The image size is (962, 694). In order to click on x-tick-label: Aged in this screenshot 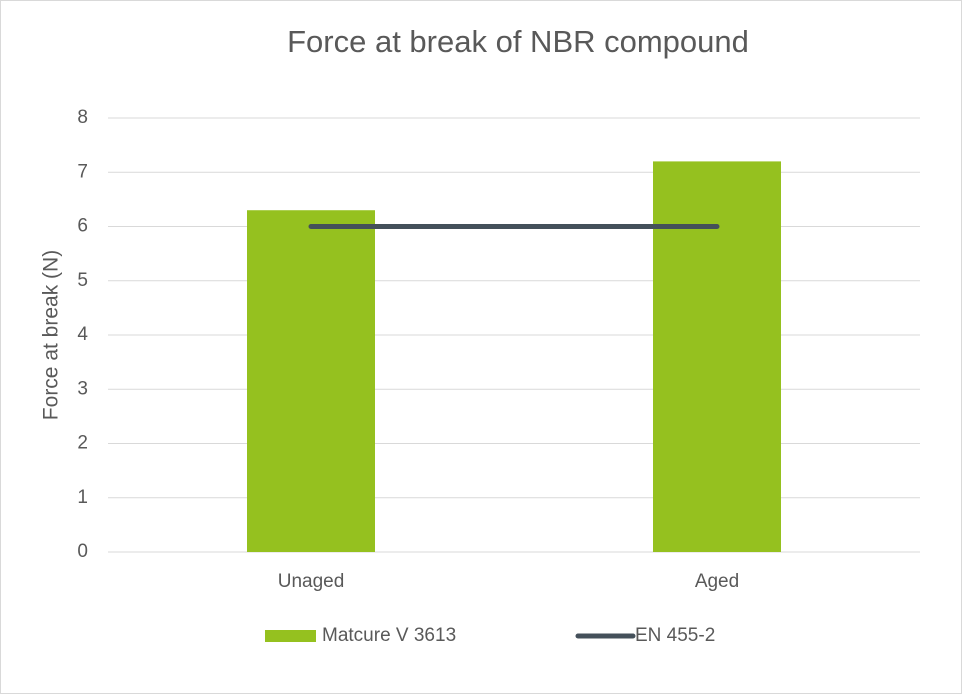, I will do `click(717, 581)`.